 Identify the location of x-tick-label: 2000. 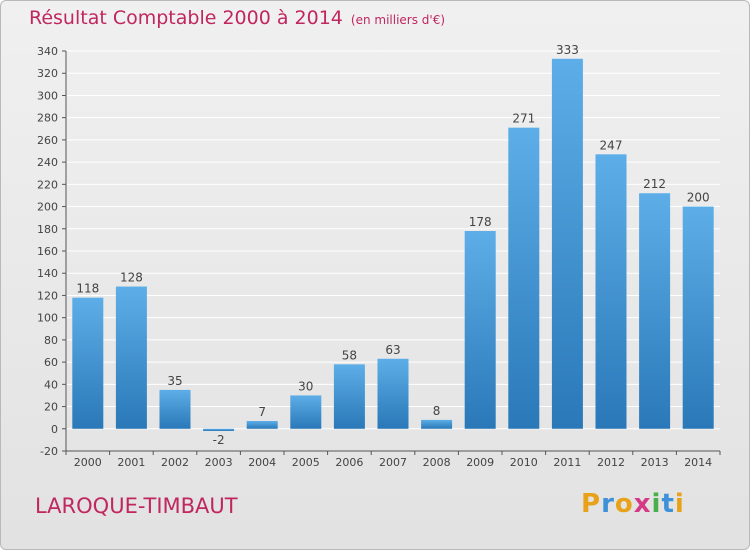
(88, 462).